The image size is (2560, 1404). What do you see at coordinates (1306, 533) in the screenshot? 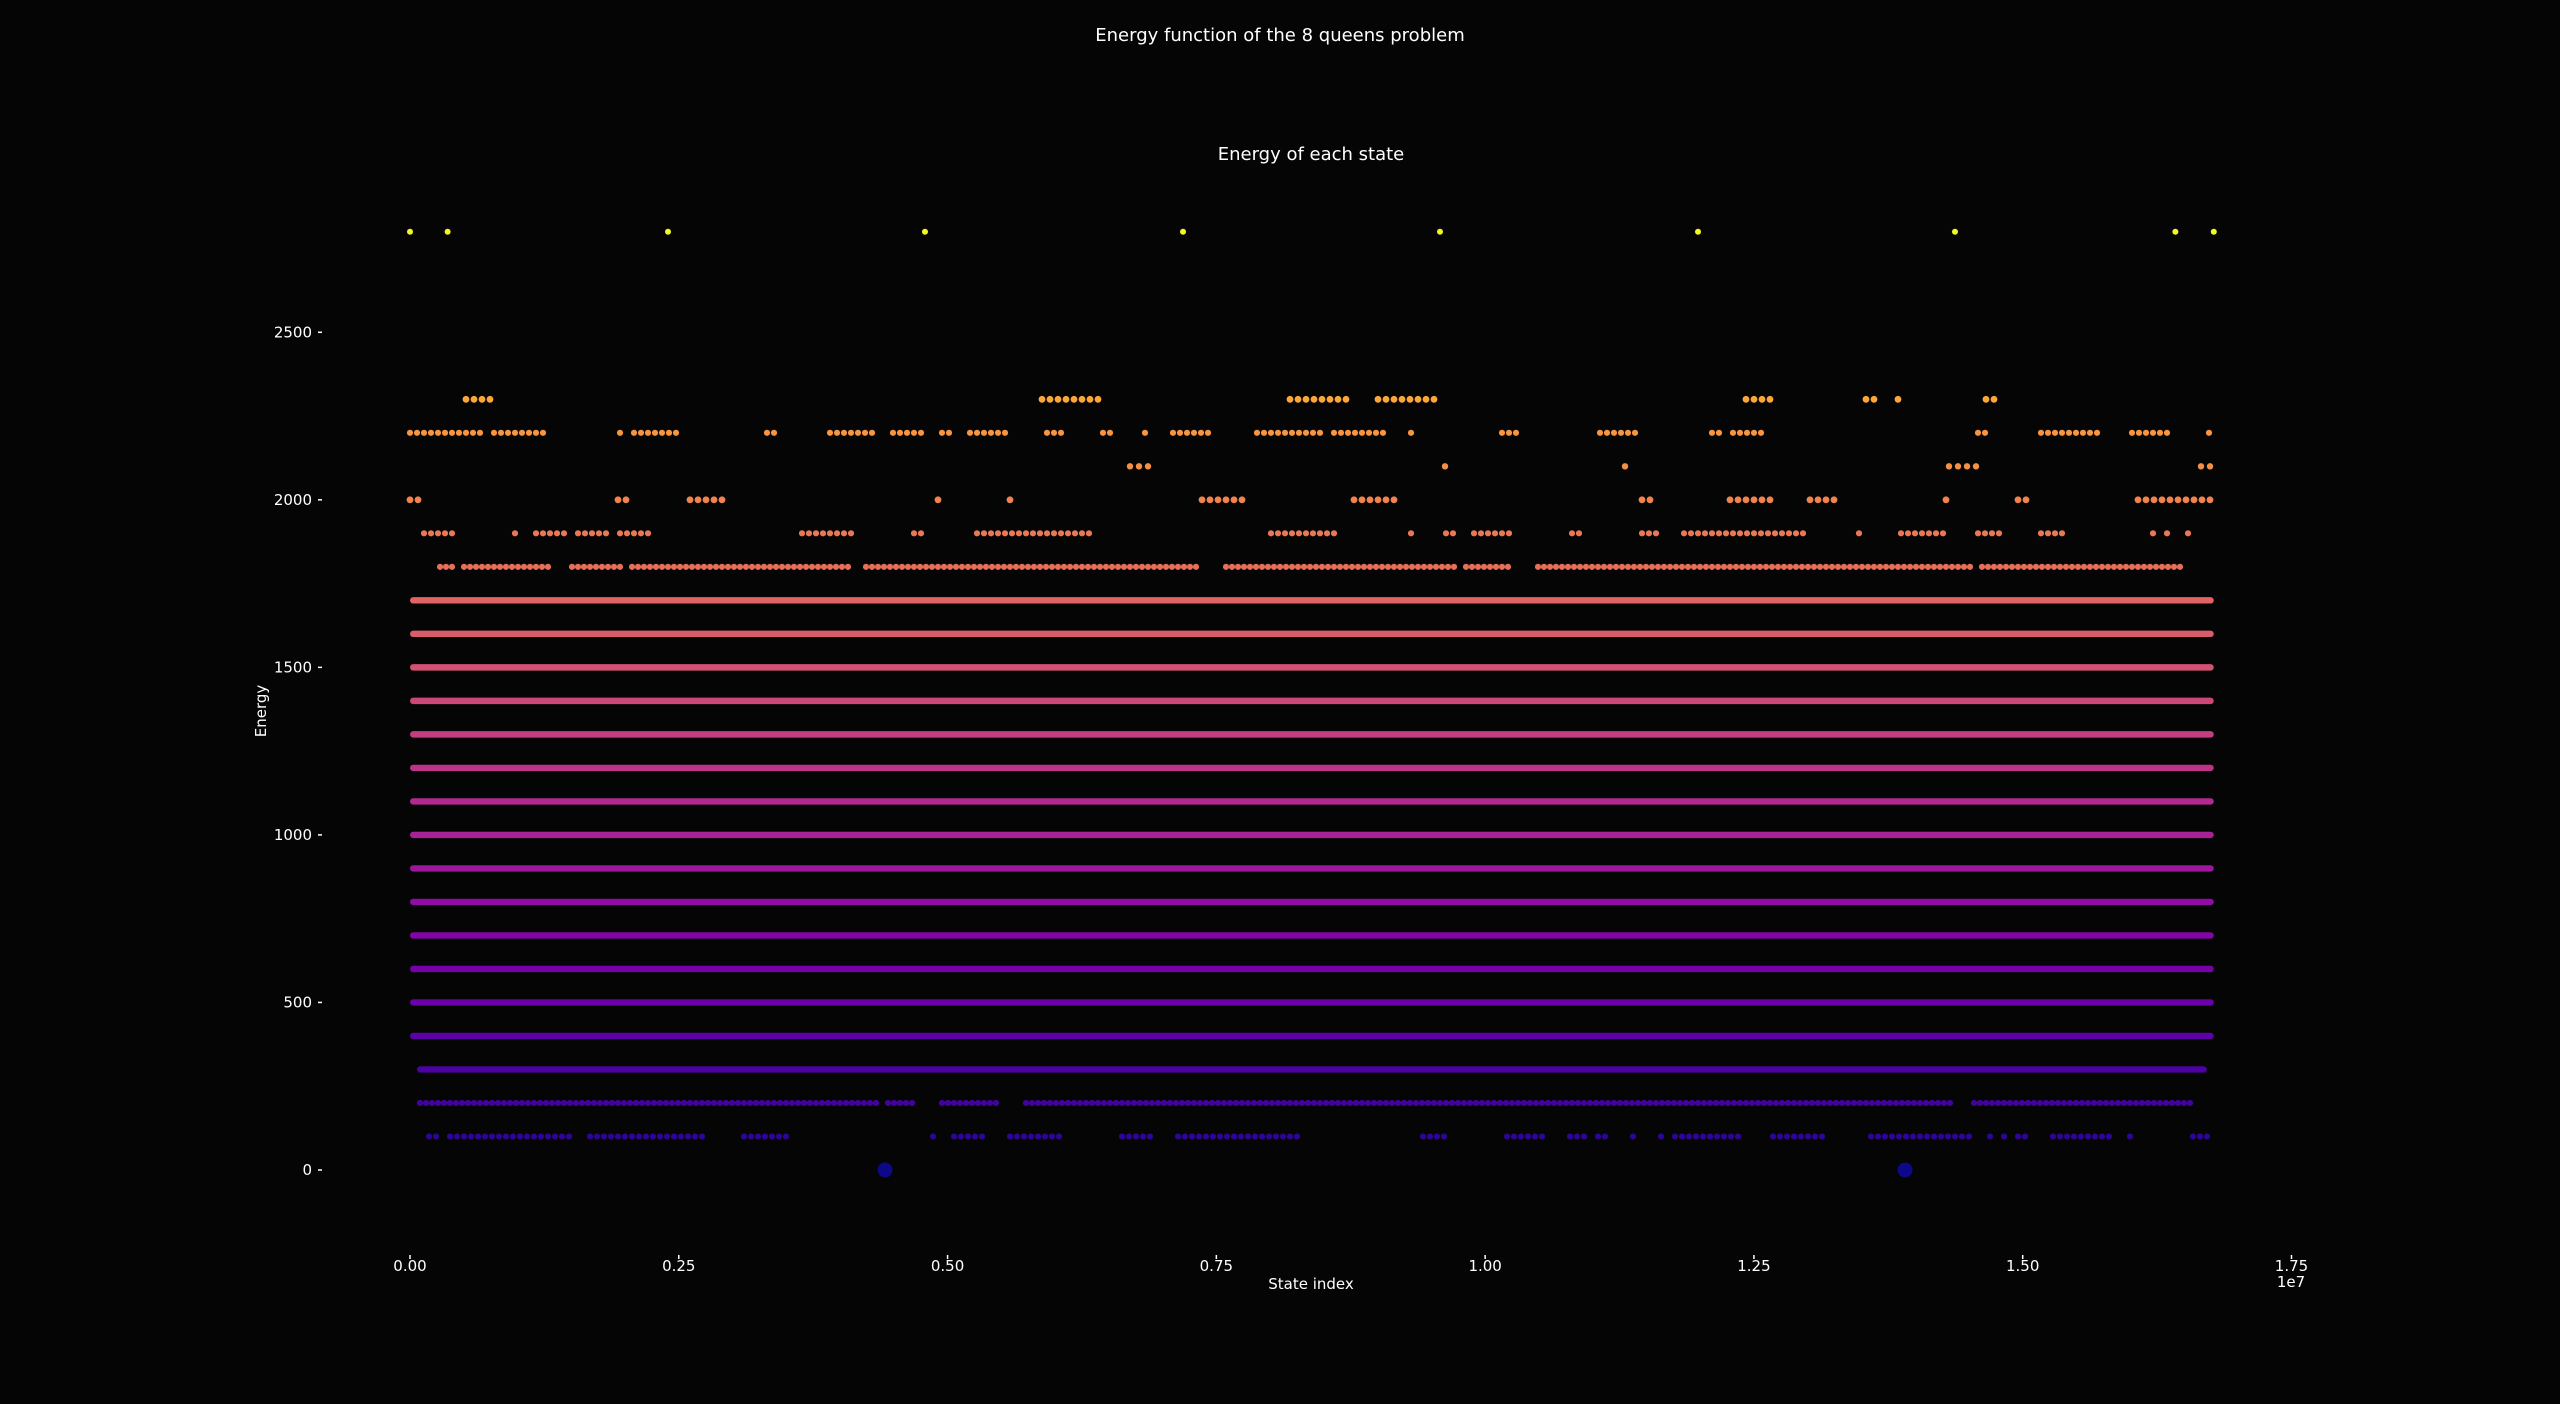
I see `energy-level-1900` at bounding box center [1306, 533].